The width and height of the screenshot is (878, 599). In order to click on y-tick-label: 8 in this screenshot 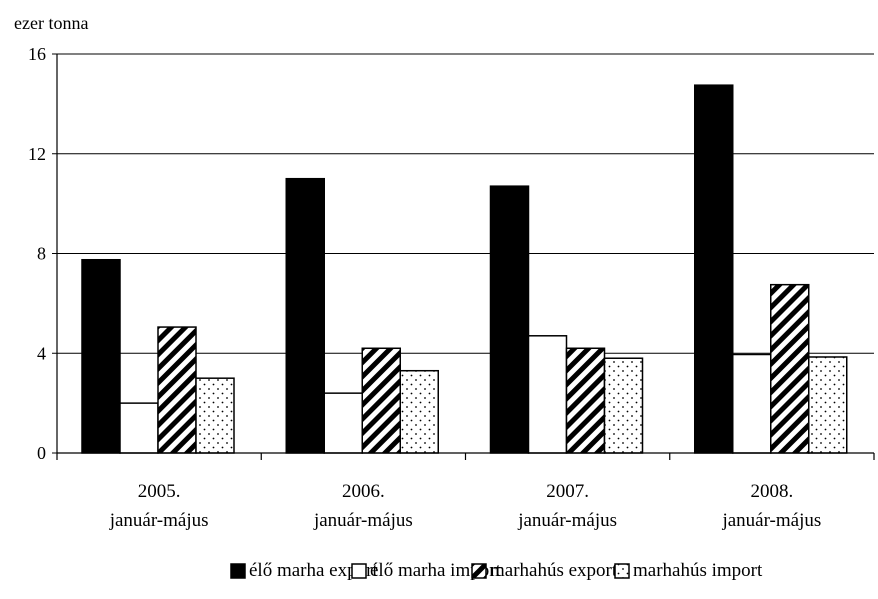, I will do `click(41, 254)`.